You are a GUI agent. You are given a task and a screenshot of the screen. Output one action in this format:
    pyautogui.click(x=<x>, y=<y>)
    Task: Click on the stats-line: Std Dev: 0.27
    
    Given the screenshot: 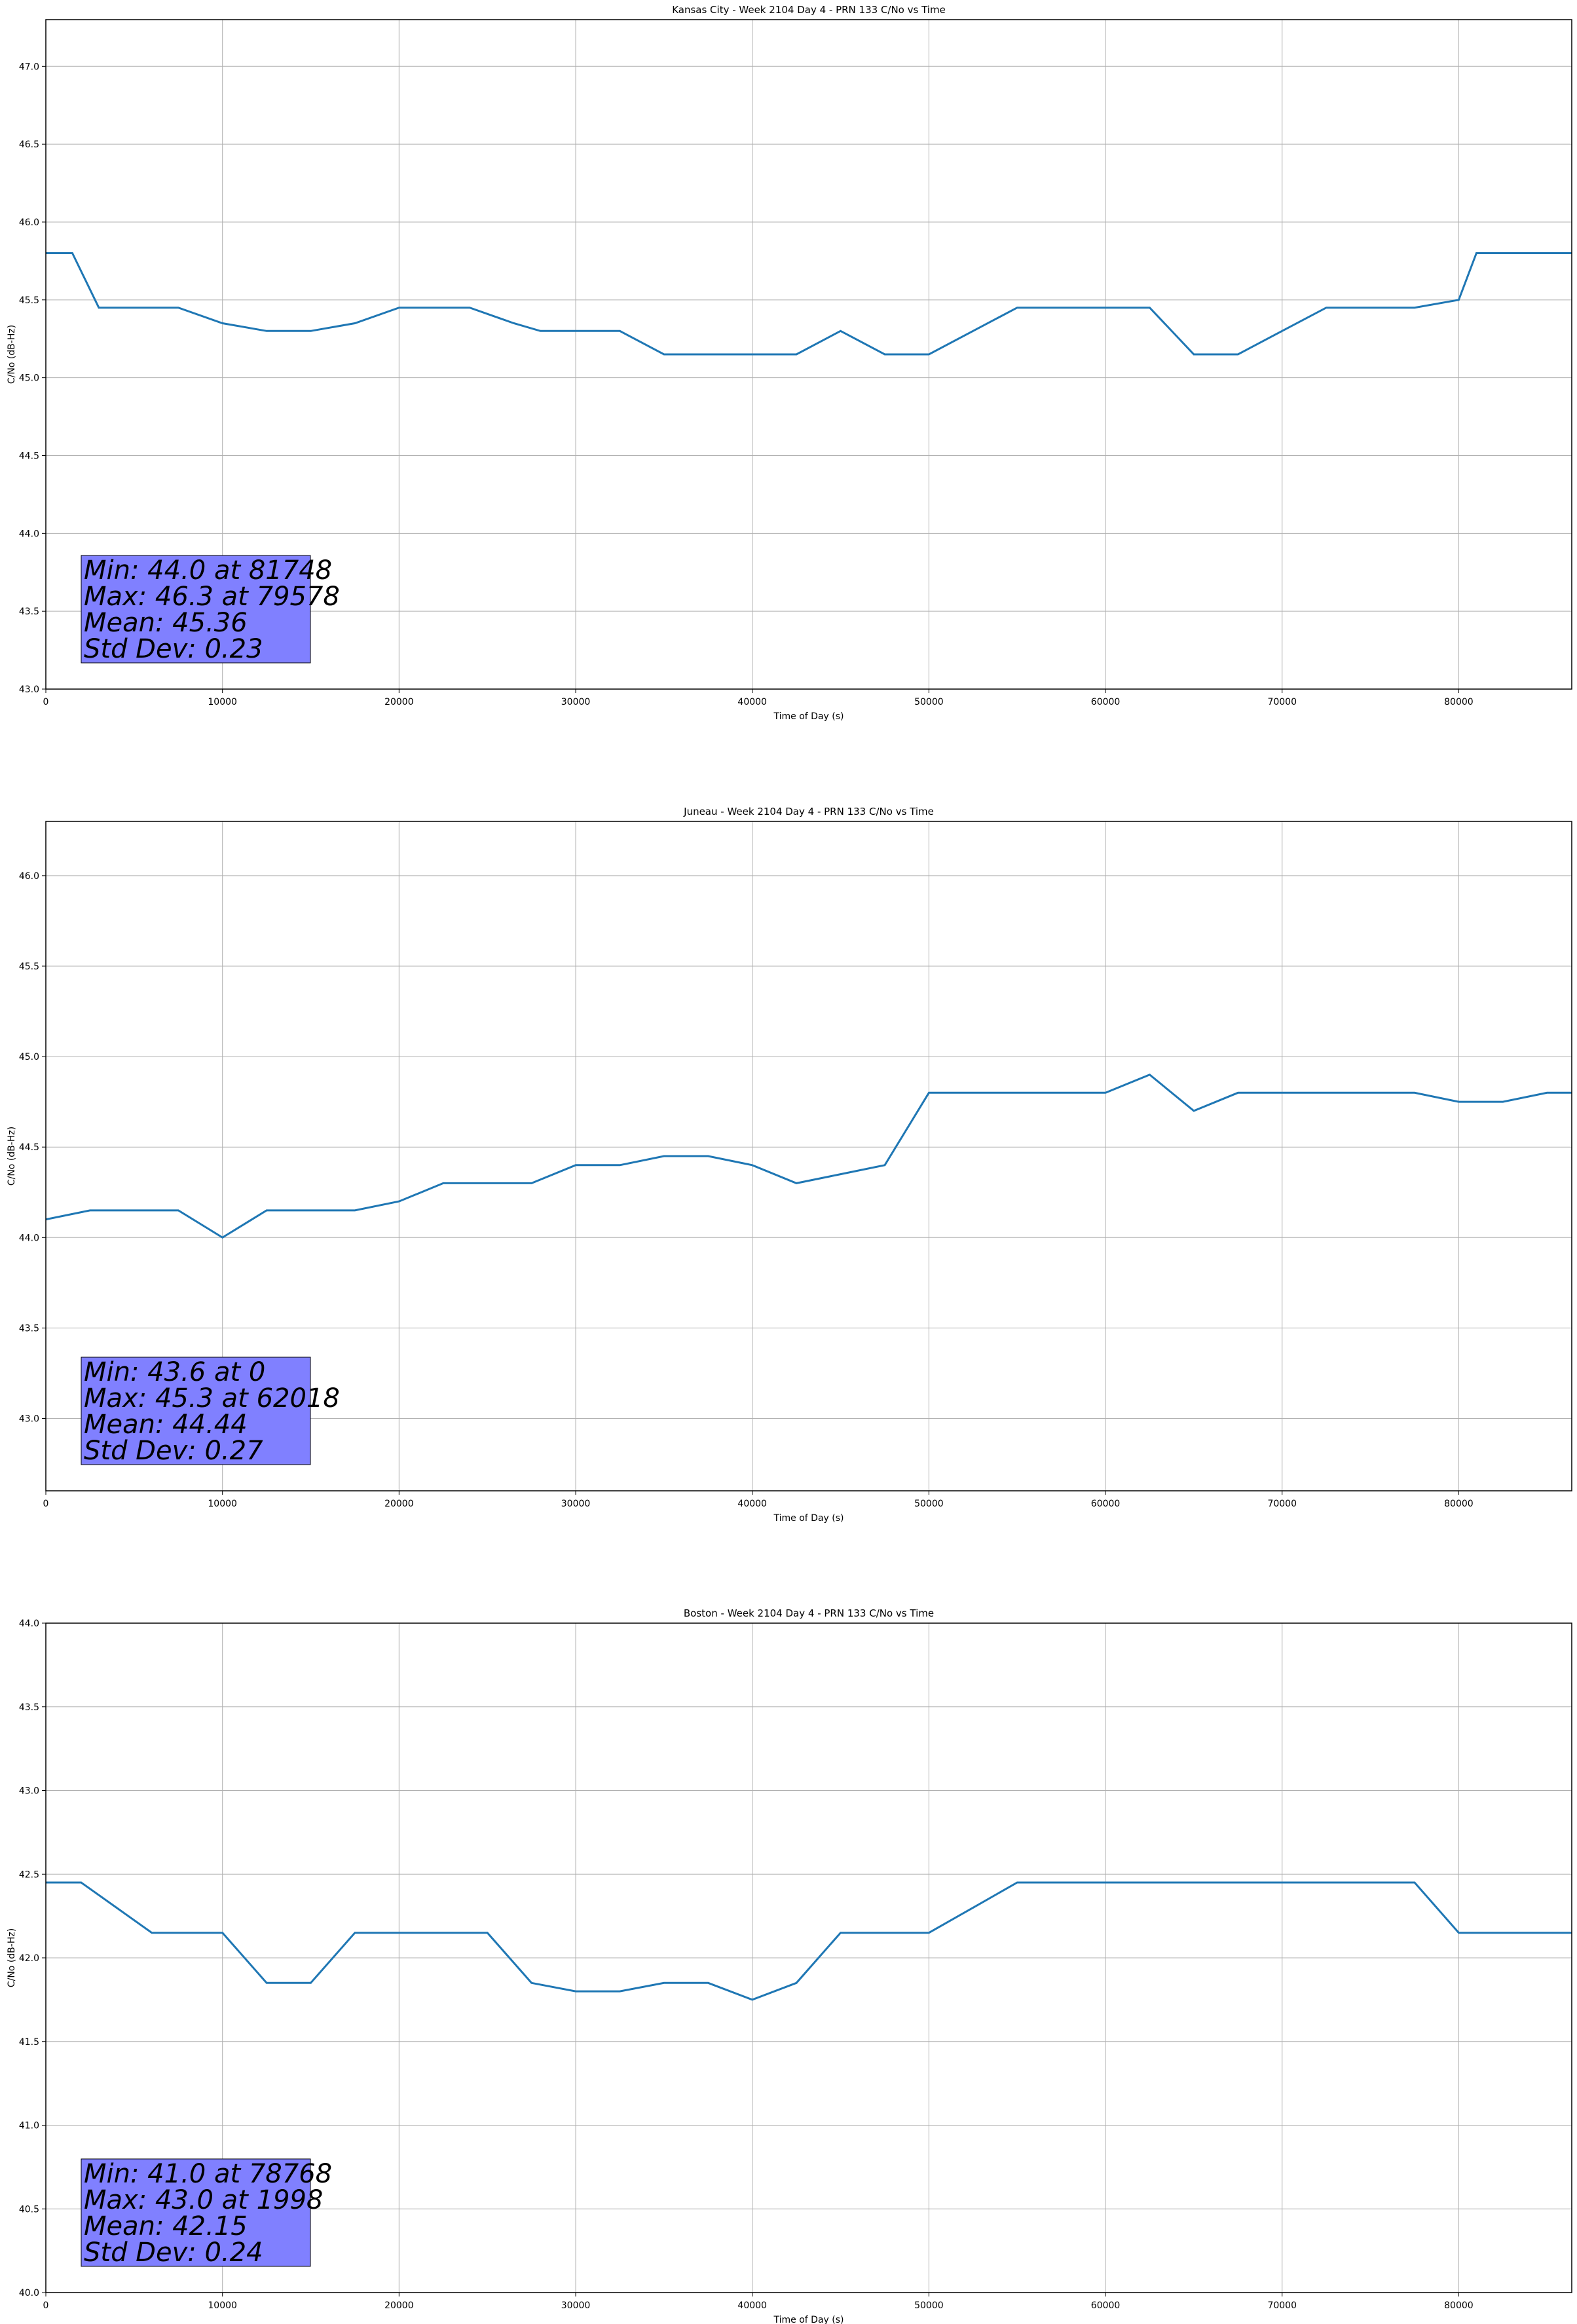 What is the action you would take?
    pyautogui.click(x=173, y=1451)
    